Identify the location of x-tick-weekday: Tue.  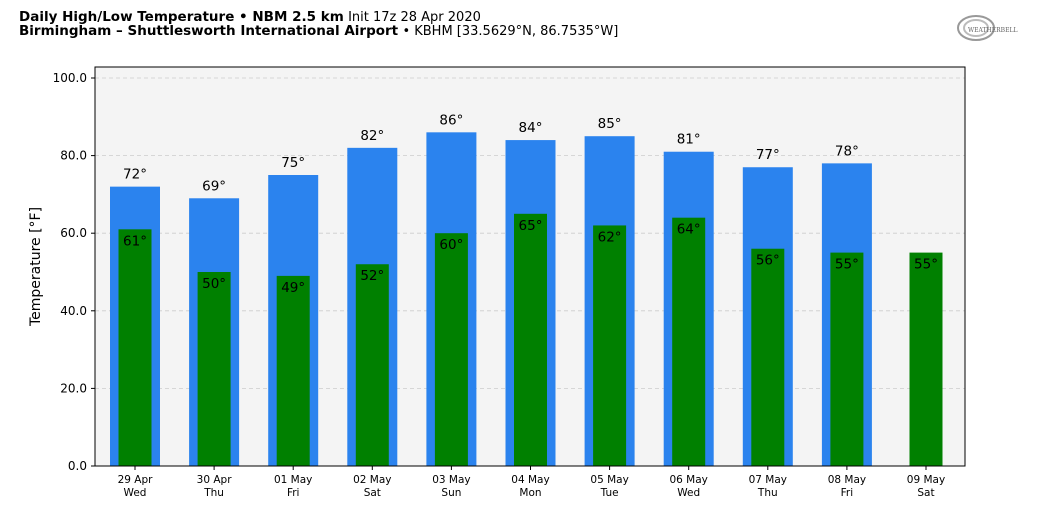
(609, 493).